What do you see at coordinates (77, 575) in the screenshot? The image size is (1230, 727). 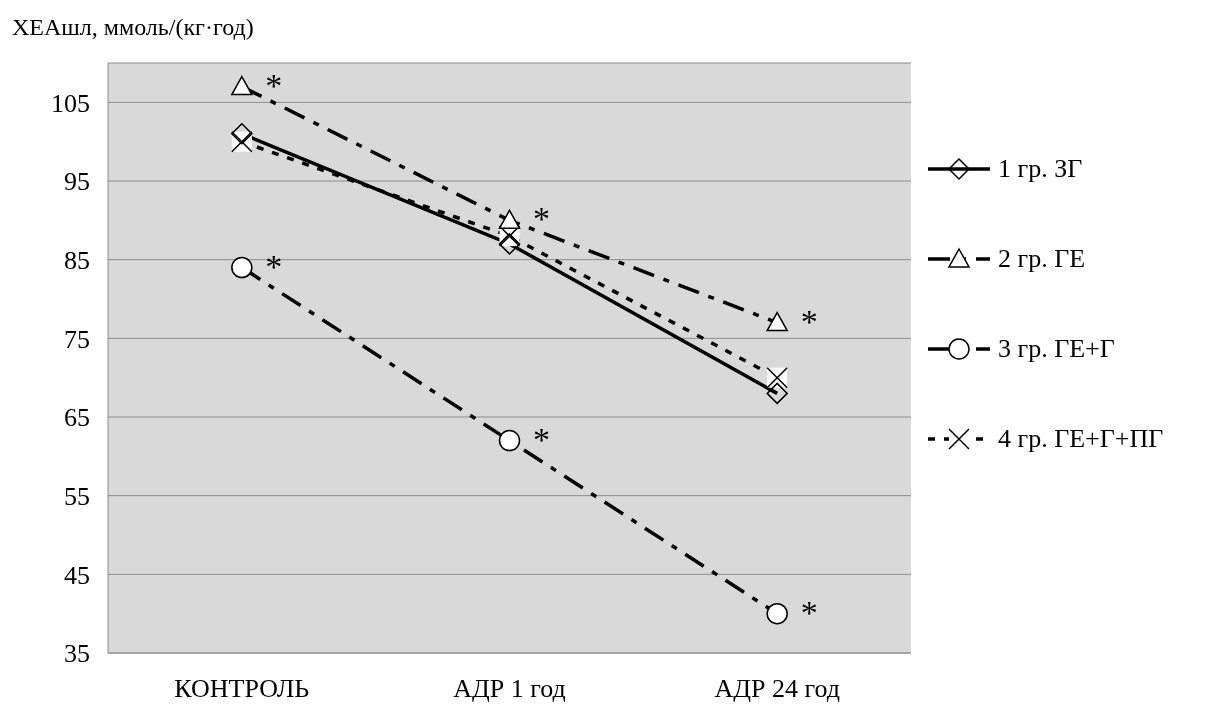 I see `y-tick-label: 45` at bounding box center [77, 575].